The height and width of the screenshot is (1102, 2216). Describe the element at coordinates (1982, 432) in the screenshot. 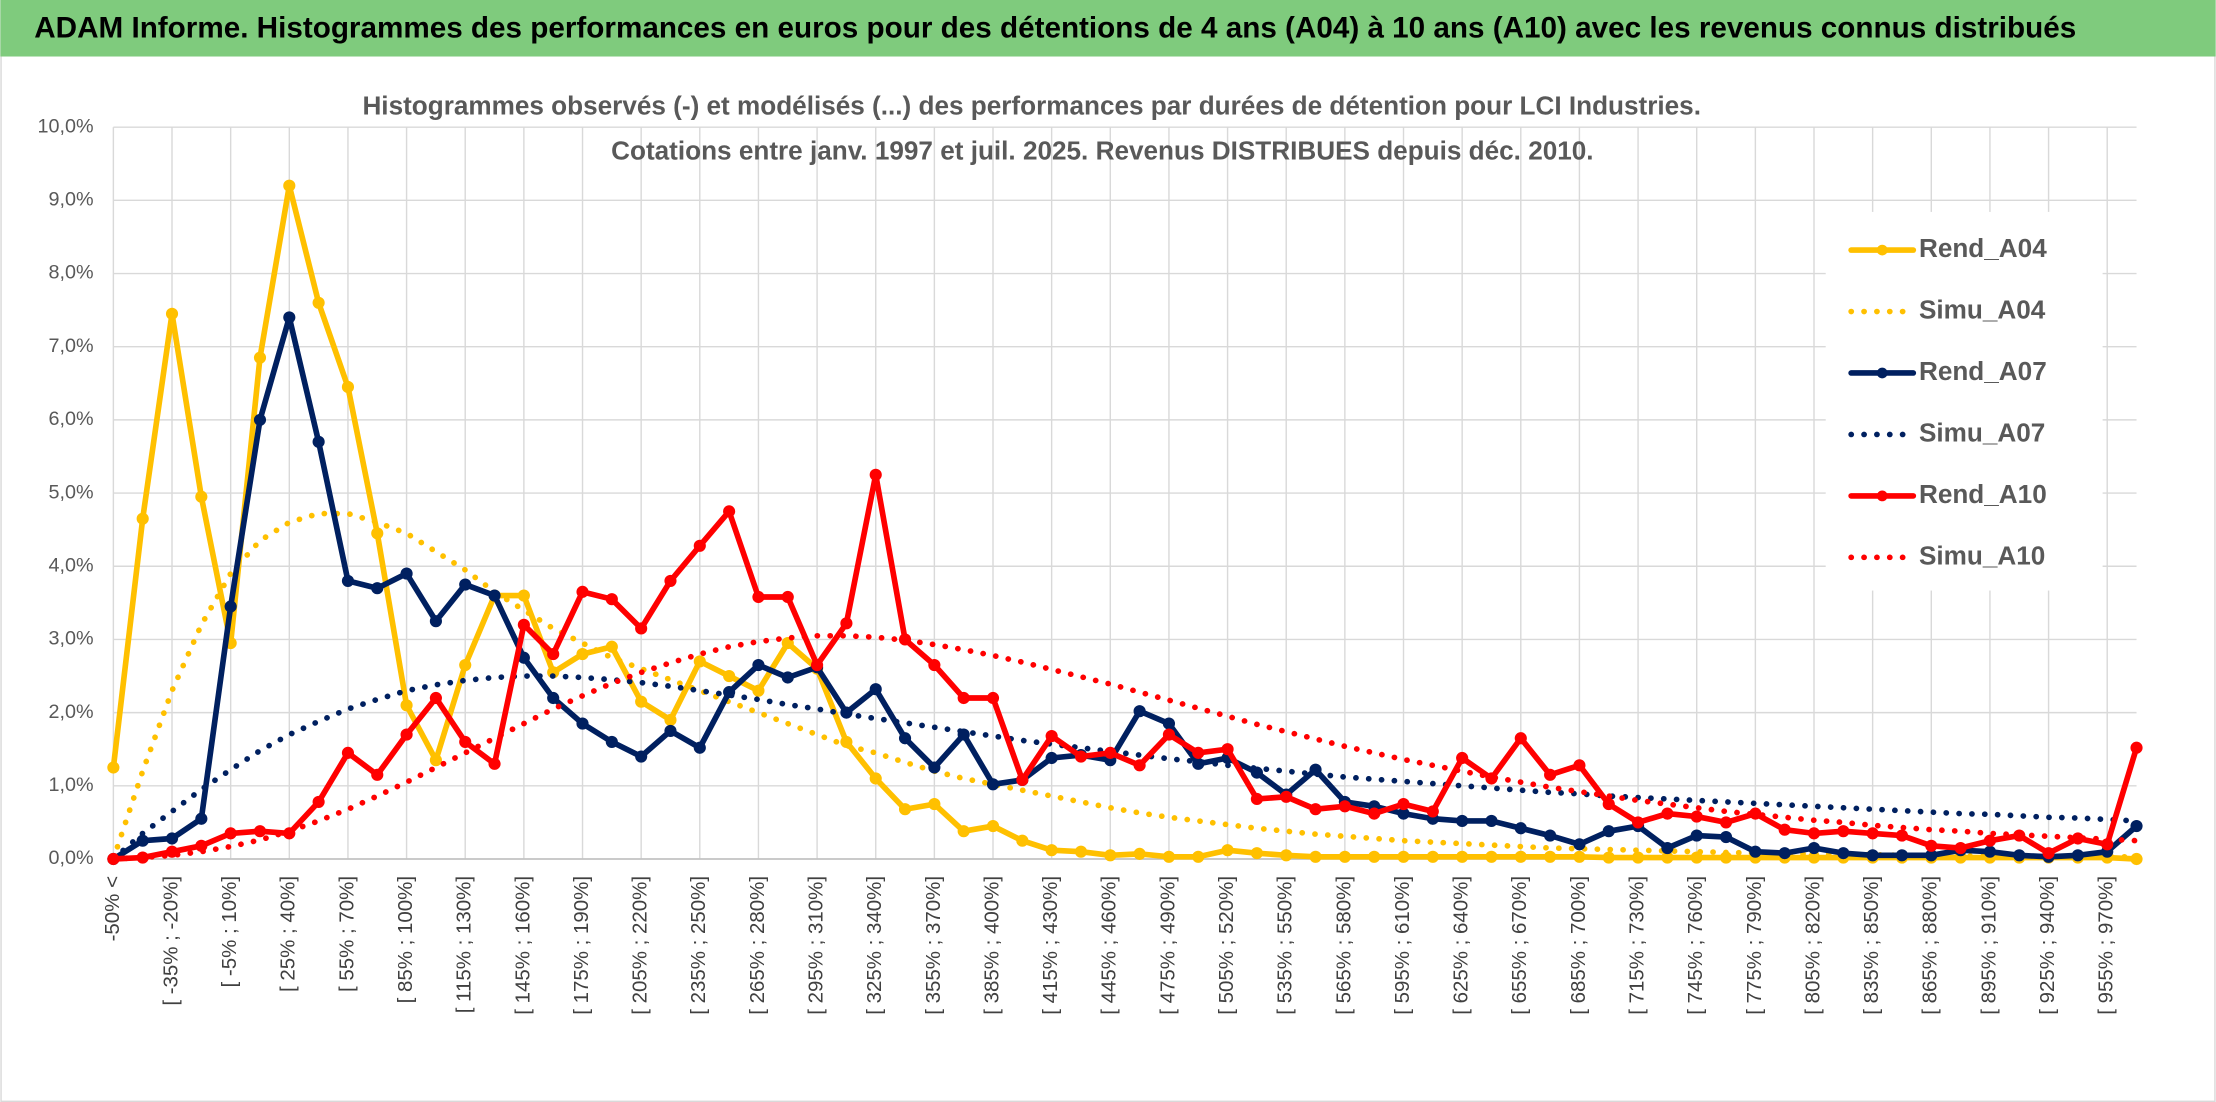

I see `legend-label: Simu_A07` at that location.